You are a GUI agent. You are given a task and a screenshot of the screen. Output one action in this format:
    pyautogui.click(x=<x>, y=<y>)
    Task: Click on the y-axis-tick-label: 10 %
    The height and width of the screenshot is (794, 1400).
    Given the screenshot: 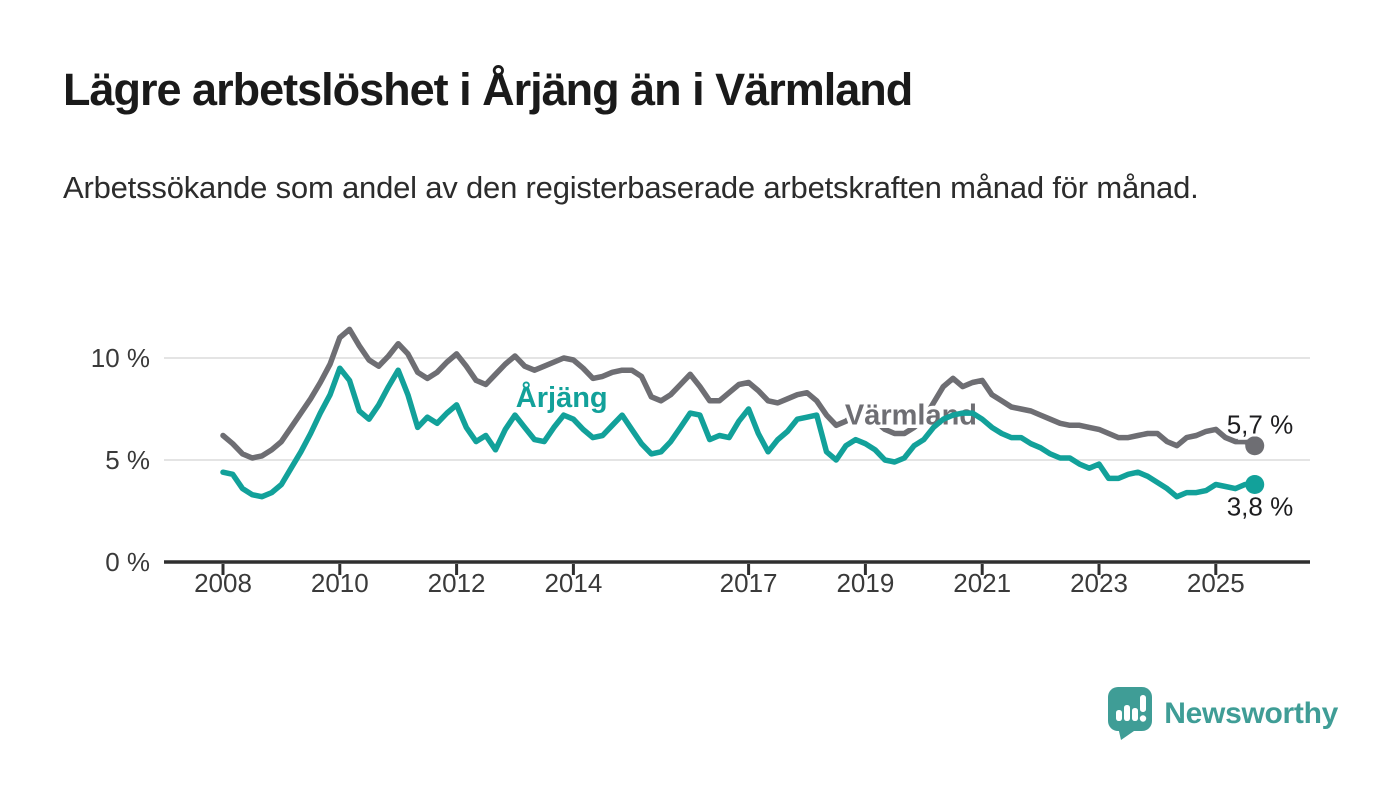 What is the action you would take?
    pyautogui.click(x=120, y=358)
    